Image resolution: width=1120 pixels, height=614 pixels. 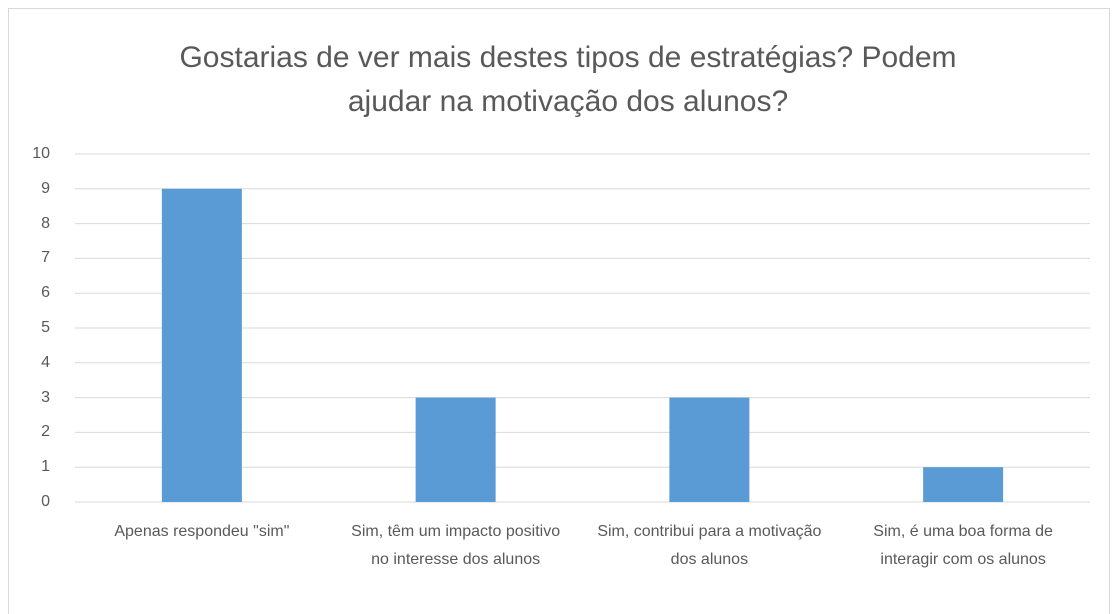 What do you see at coordinates (45, 467) in the screenshot?
I see `y-tick-label: 1` at bounding box center [45, 467].